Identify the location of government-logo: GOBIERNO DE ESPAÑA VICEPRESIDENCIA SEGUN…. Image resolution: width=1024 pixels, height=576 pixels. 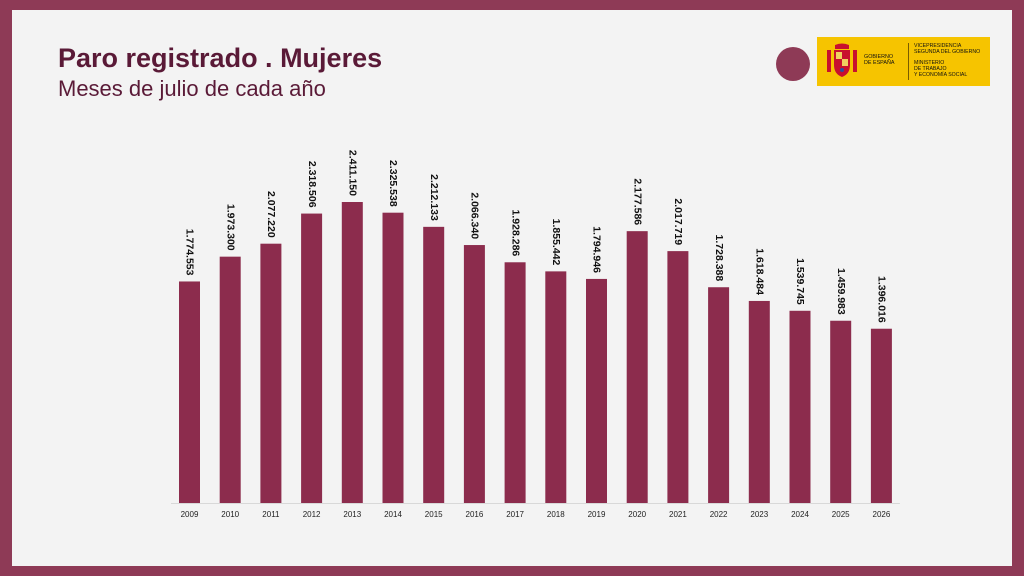
(903, 61).